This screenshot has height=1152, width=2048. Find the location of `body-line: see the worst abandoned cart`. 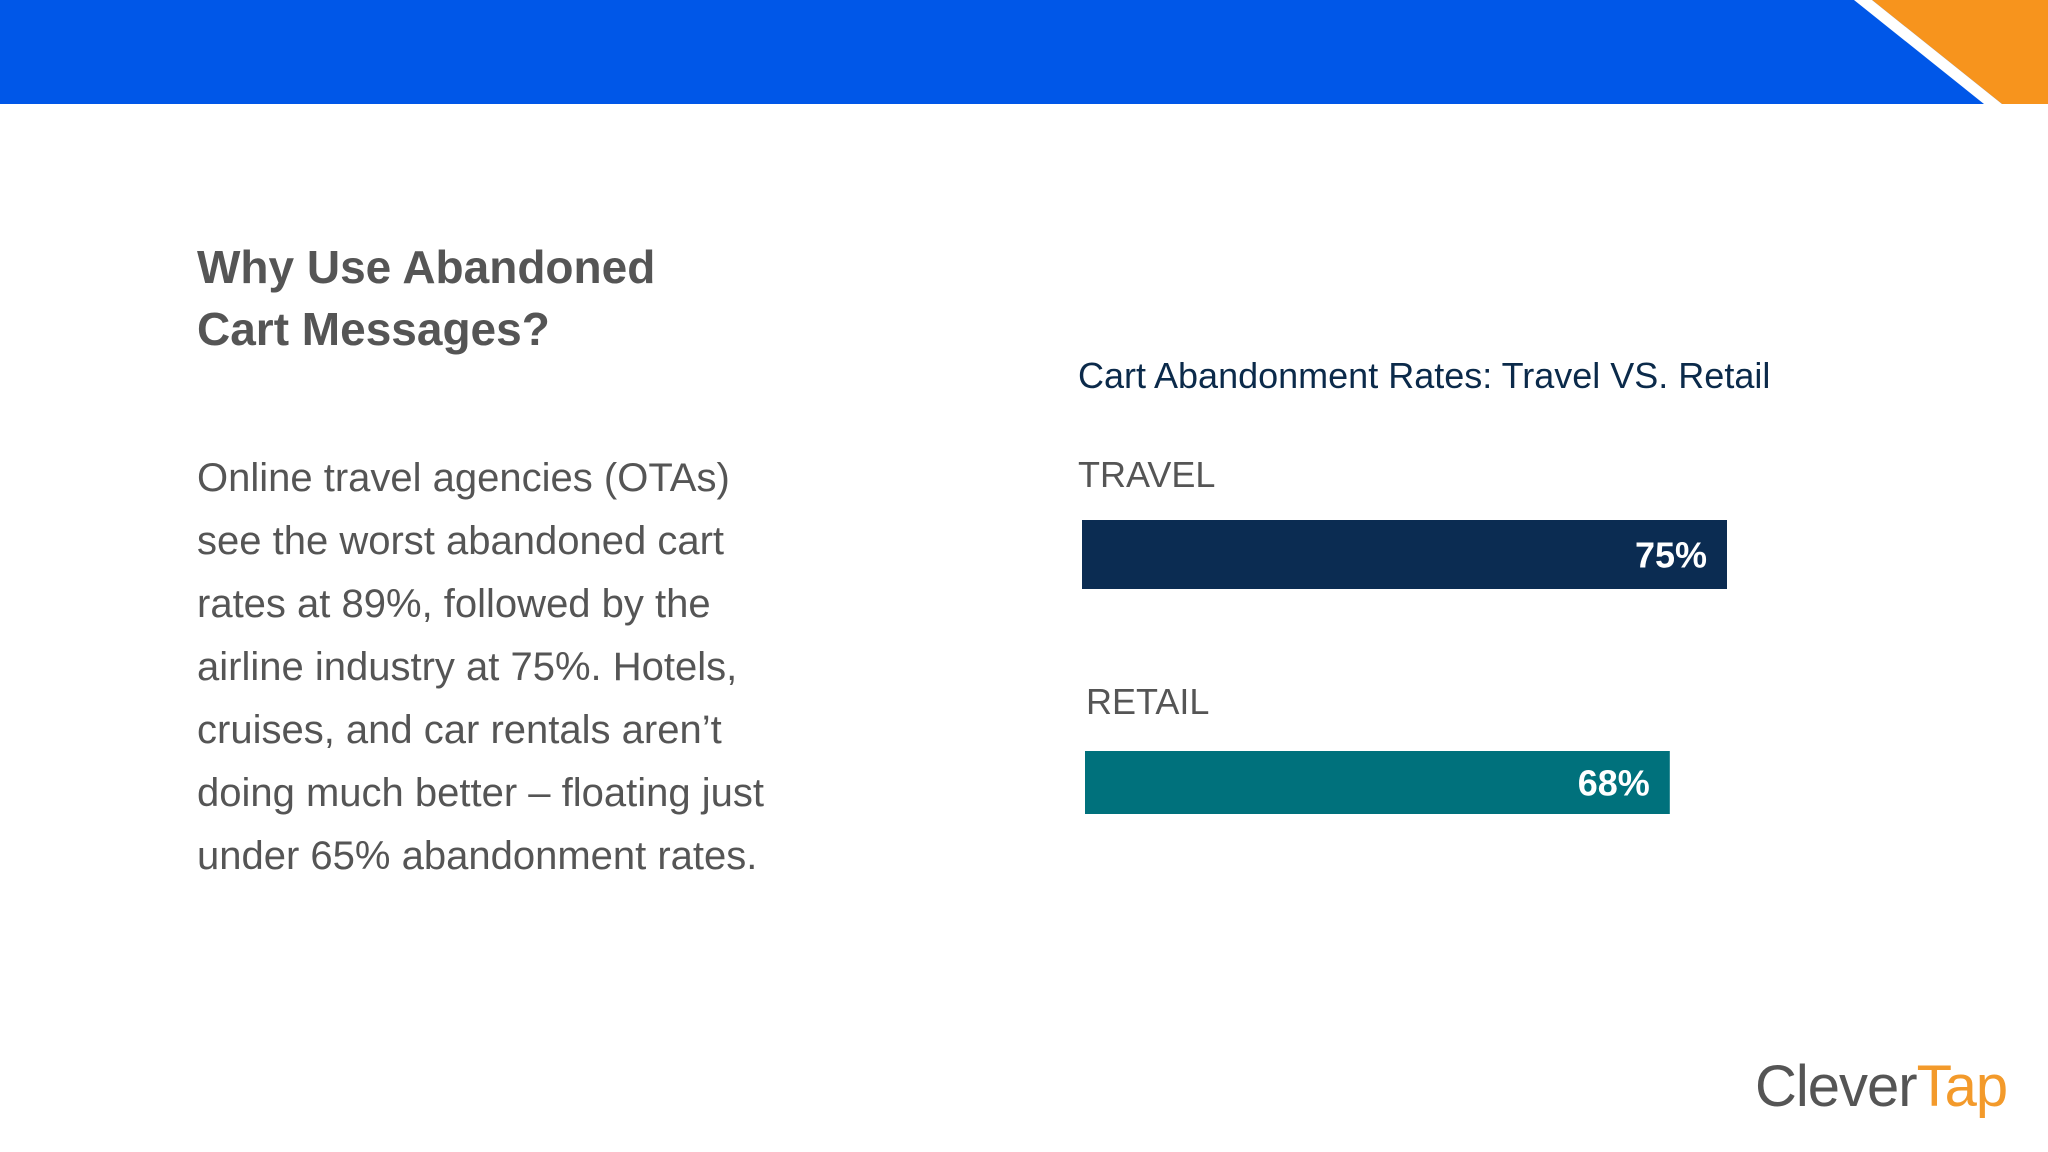

body-line: see the worst abandoned cart is located at coordinates (461, 541).